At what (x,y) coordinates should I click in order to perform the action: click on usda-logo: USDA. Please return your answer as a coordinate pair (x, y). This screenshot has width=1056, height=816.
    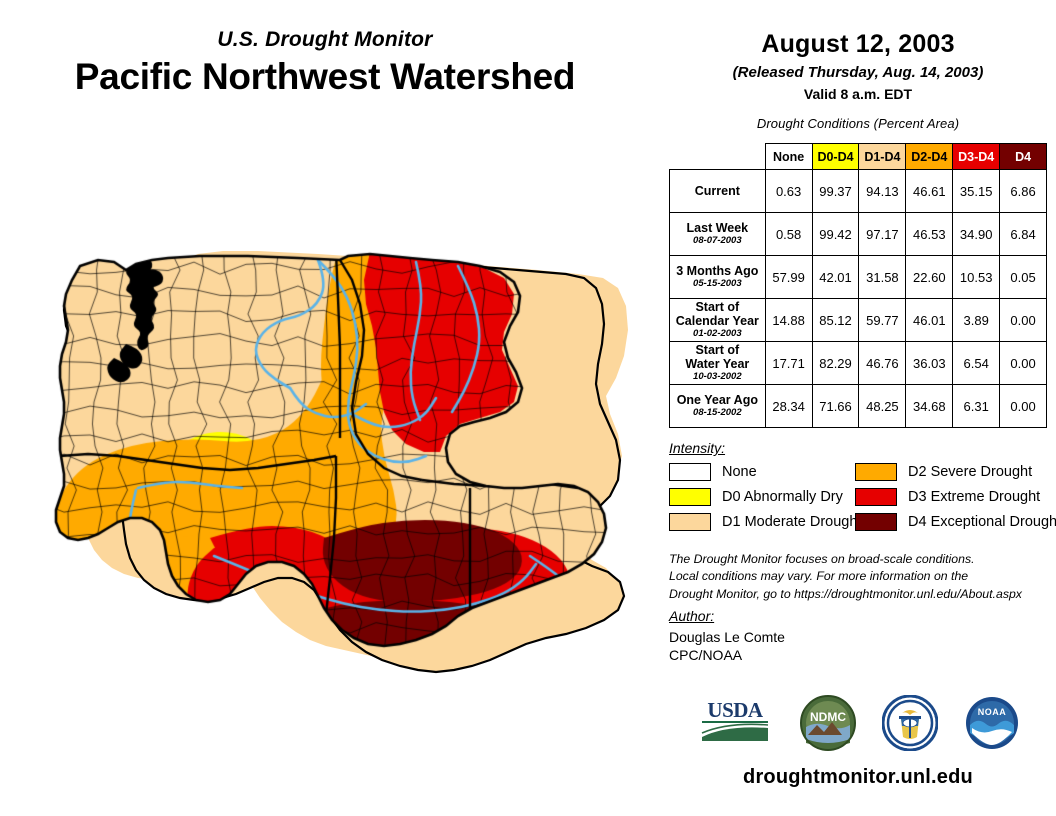
    Looking at the image, I should click on (735, 725).